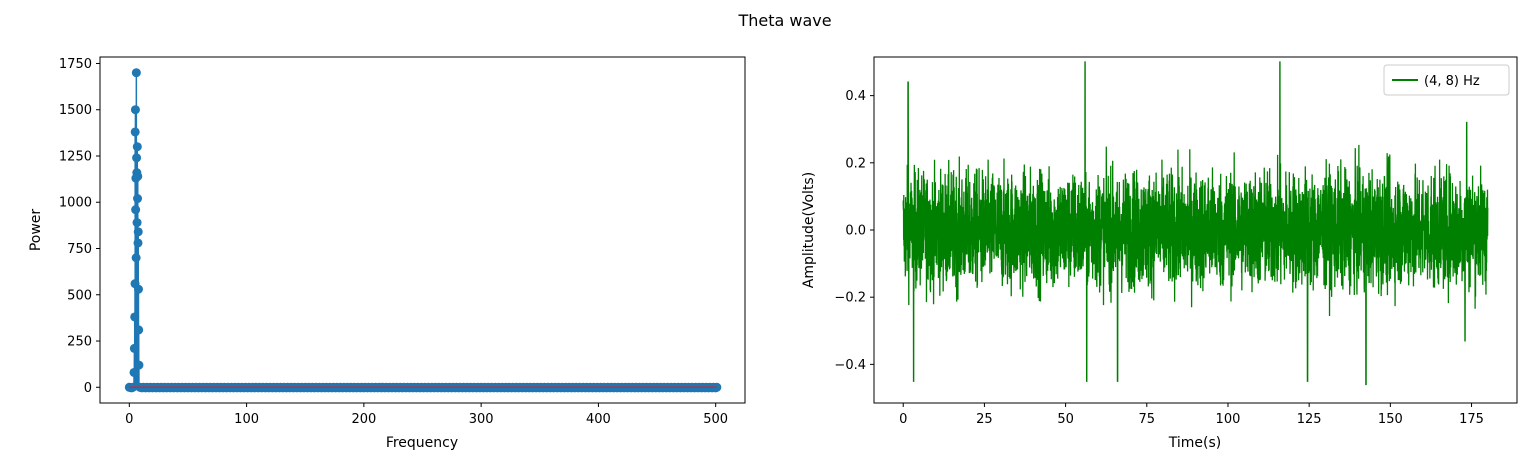 Image resolution: width=1539 pixels, height=470 pixels. Describe the element at coordinates (1390, 419) in the screenshot. I see `x-tick-label: 150` at that location.